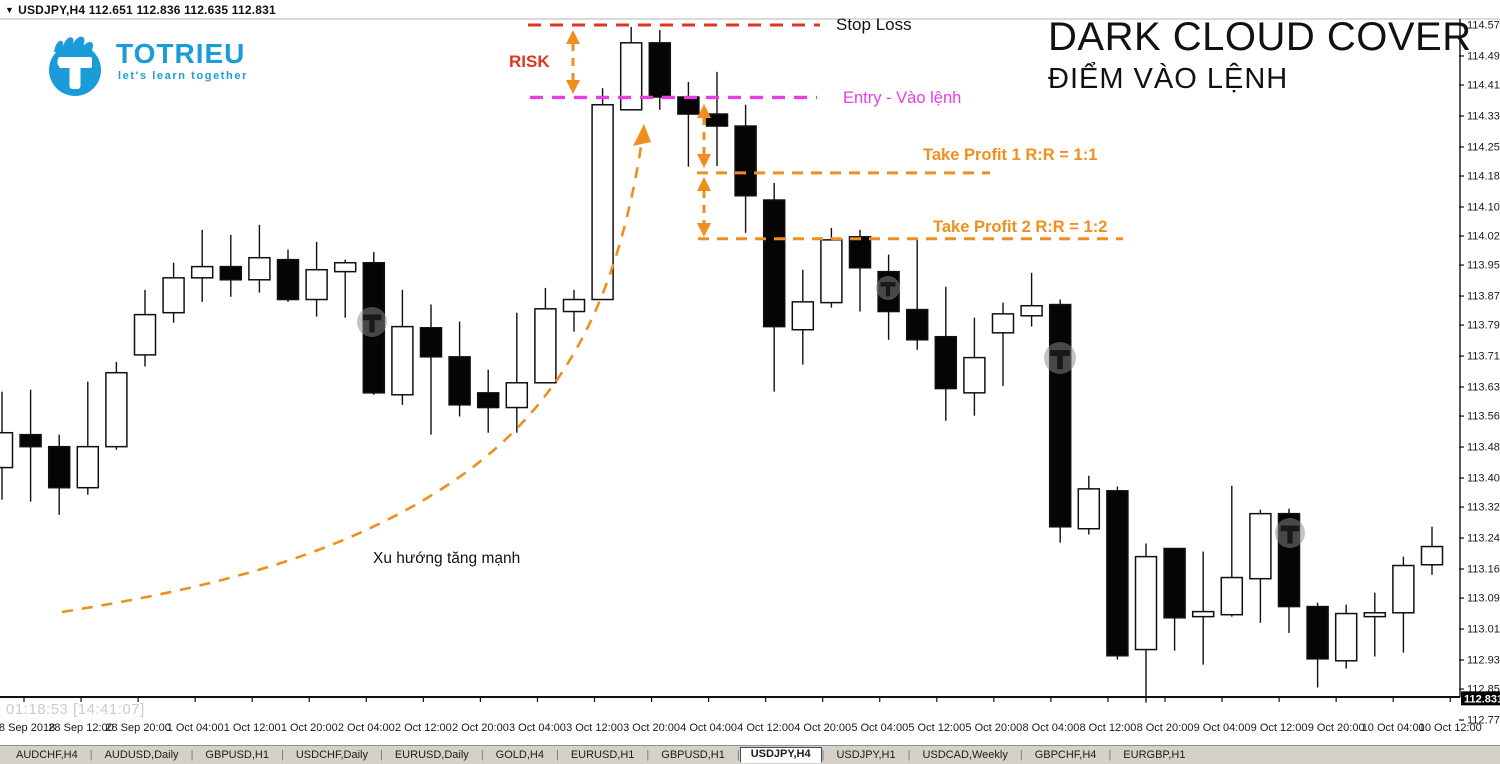 This screenshot has height=764, width=1500. I want to click on trend-label: Xu hướng tăng mạnh, so click(447, 558).